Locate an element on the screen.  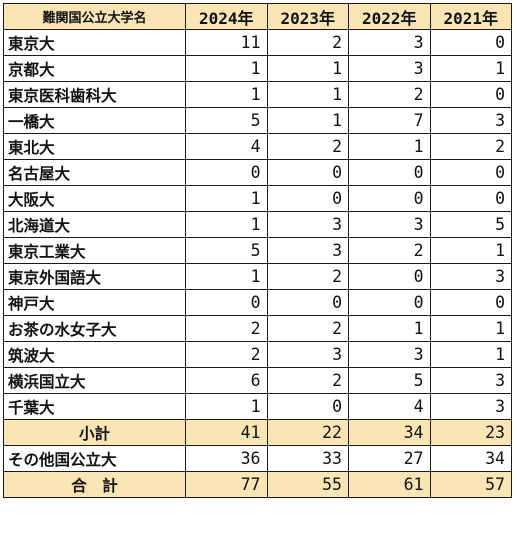
table-row: 神戸大 0 0 0 0 is located at coordinates (257, 302).